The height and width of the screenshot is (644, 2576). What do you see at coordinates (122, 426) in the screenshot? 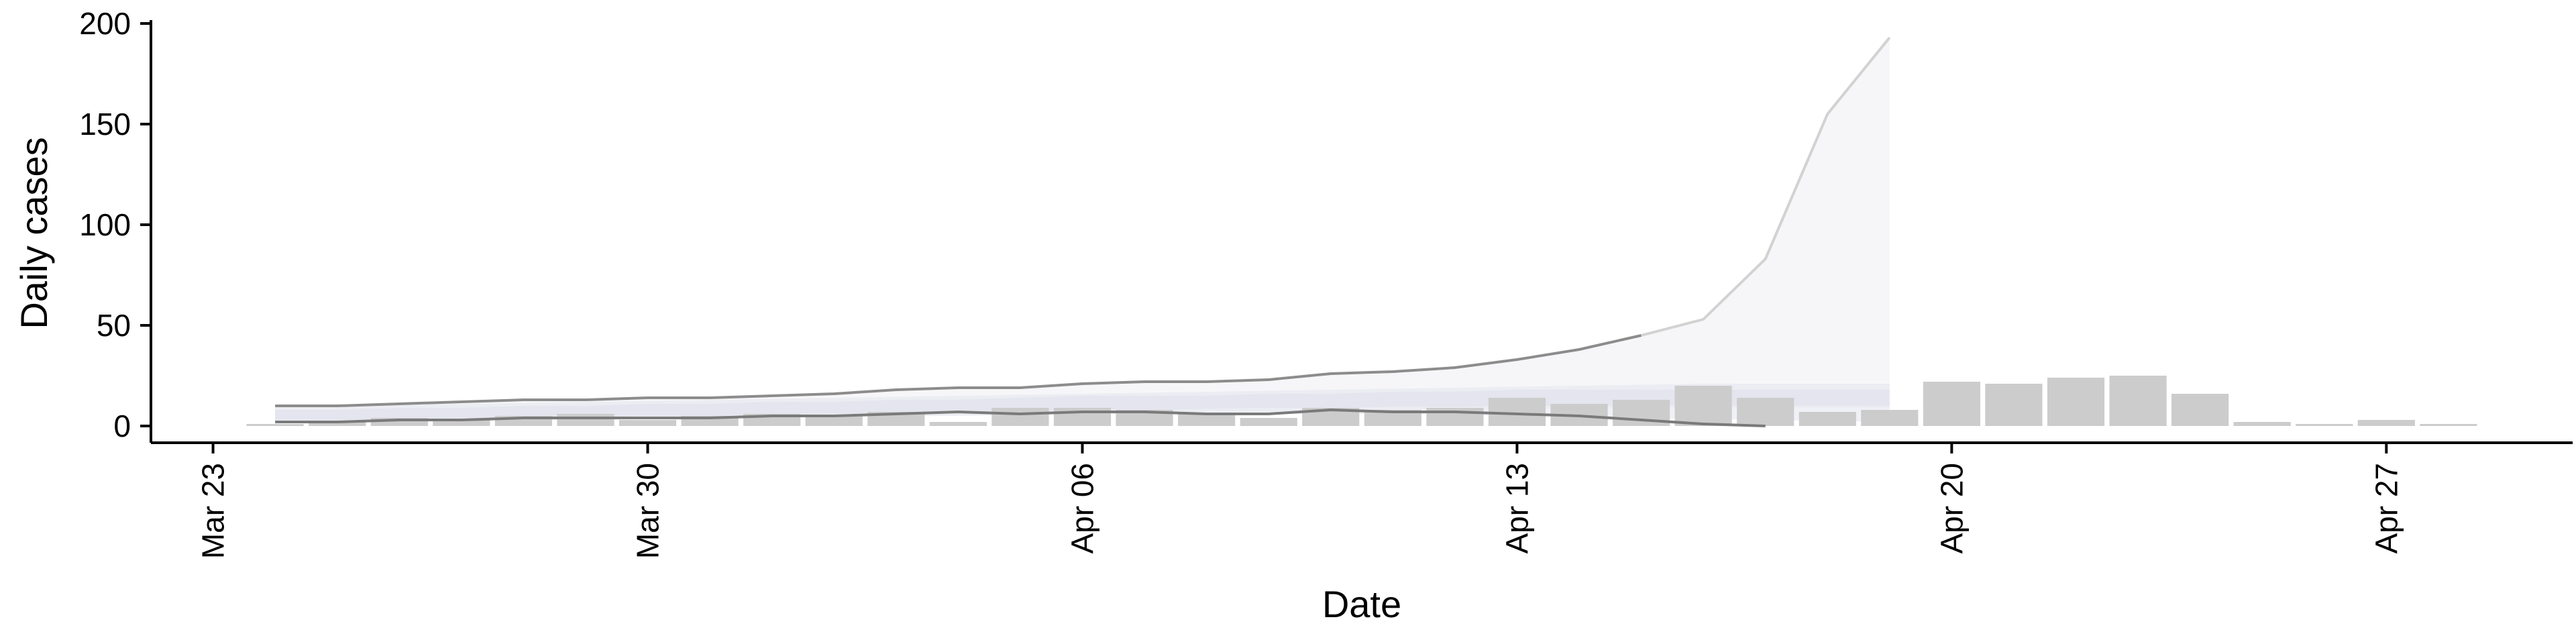
I see `y-tick-label: 0` at bounding box center [122, 426].